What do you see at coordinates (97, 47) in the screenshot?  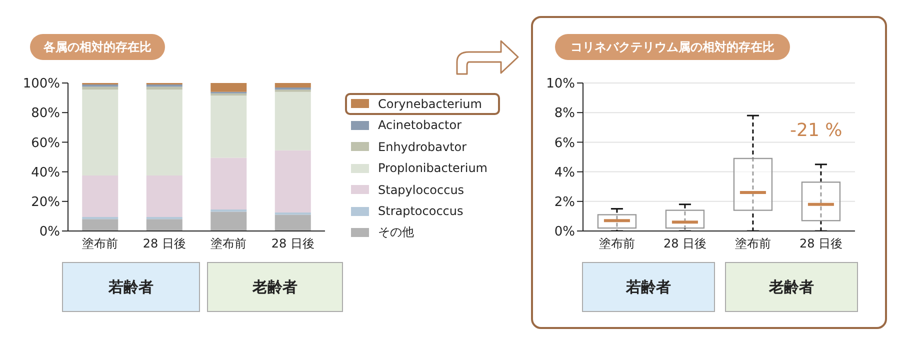 I see `chart-title: 各属の相対的存在比` at bounding box center [97, 47].